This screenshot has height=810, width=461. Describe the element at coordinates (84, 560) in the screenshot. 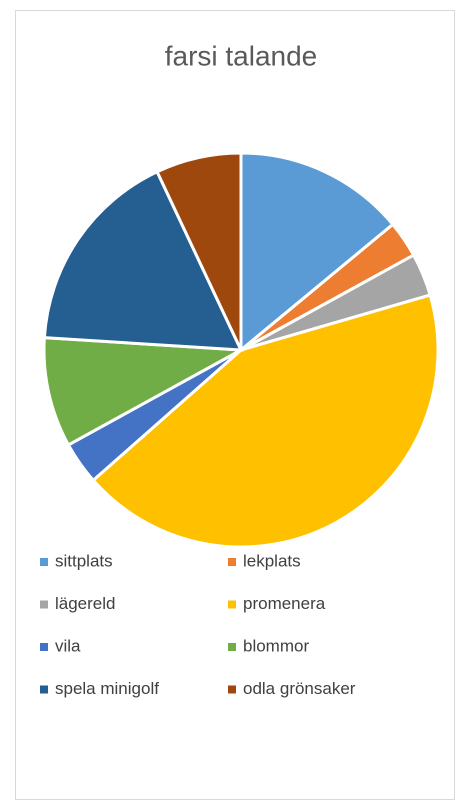

I see `legend-label: sittplats` at that location.